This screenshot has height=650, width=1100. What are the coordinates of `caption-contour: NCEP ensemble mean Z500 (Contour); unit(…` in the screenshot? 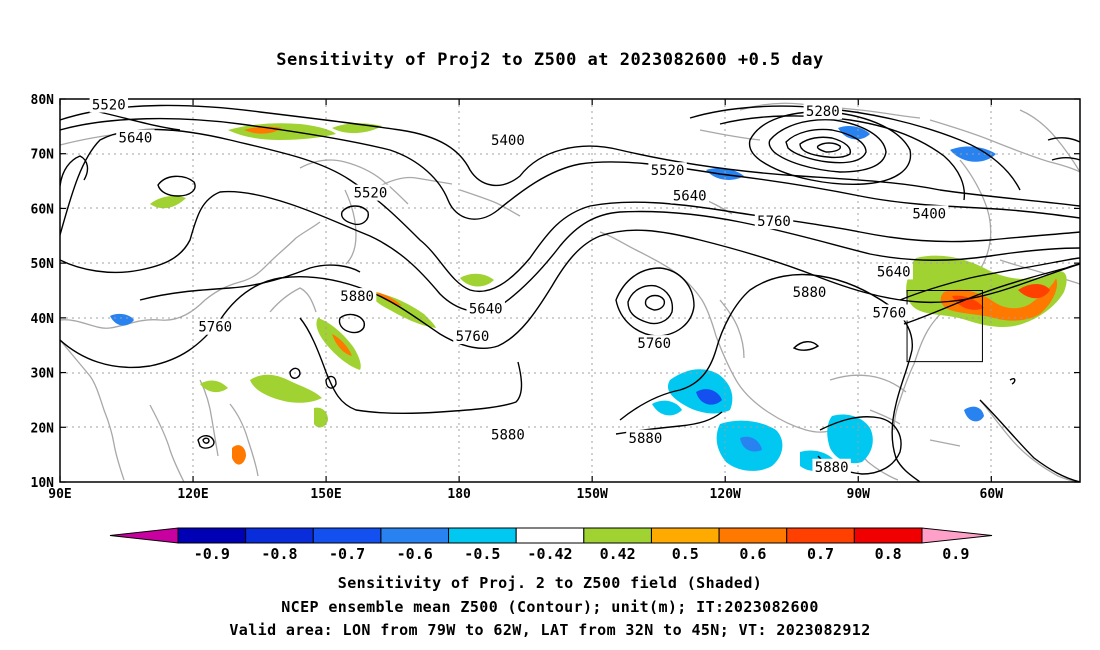 It's located at (550, 607).